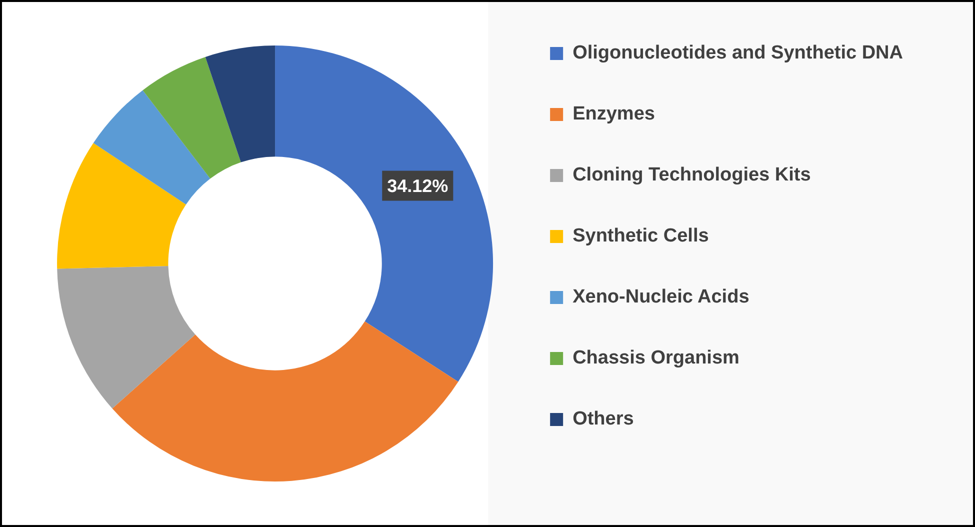 The width and height of the screenshot is (975, 527). I want to click on legend-label: Enzymes, so click(613, 114).